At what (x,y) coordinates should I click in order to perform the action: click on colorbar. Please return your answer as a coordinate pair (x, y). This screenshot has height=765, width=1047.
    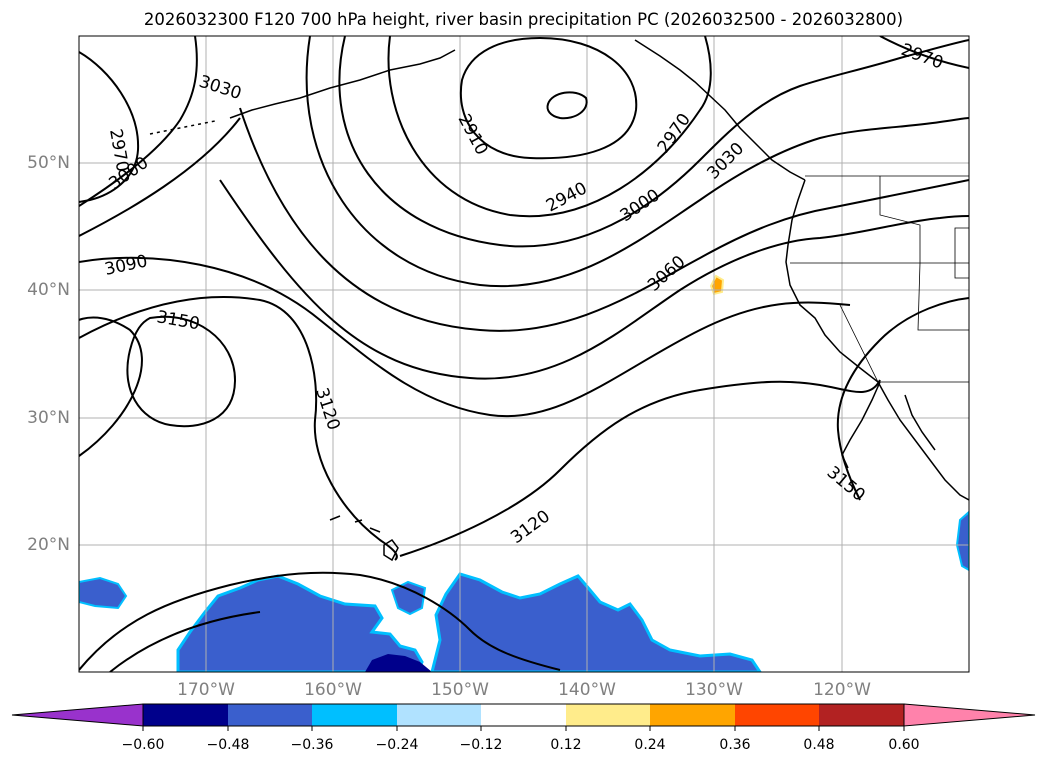
    Looking at the image, I should click on (523, 717).